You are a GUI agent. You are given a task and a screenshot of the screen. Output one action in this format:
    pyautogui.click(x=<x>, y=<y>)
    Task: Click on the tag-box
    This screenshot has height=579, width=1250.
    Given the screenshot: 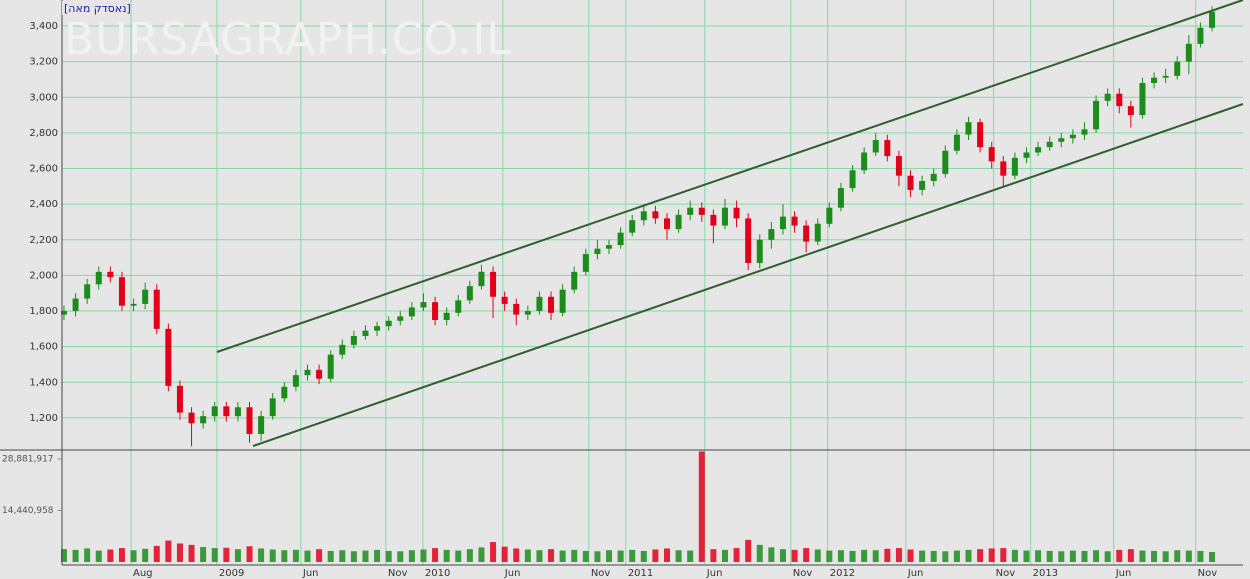 What is the action you would take?
    pyautogui.click(x=94, y=8)
    